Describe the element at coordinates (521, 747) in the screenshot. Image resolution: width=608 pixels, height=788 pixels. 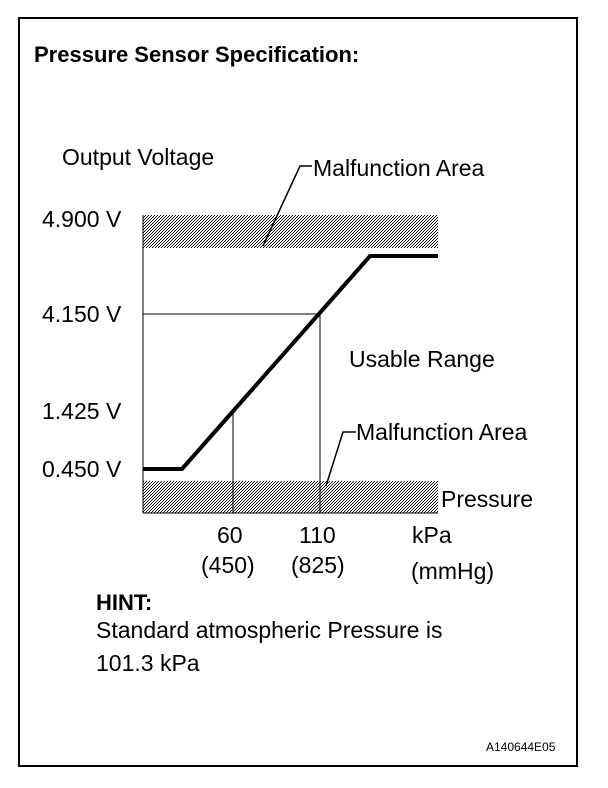
I see `figure-id: A140644E05` at that location.